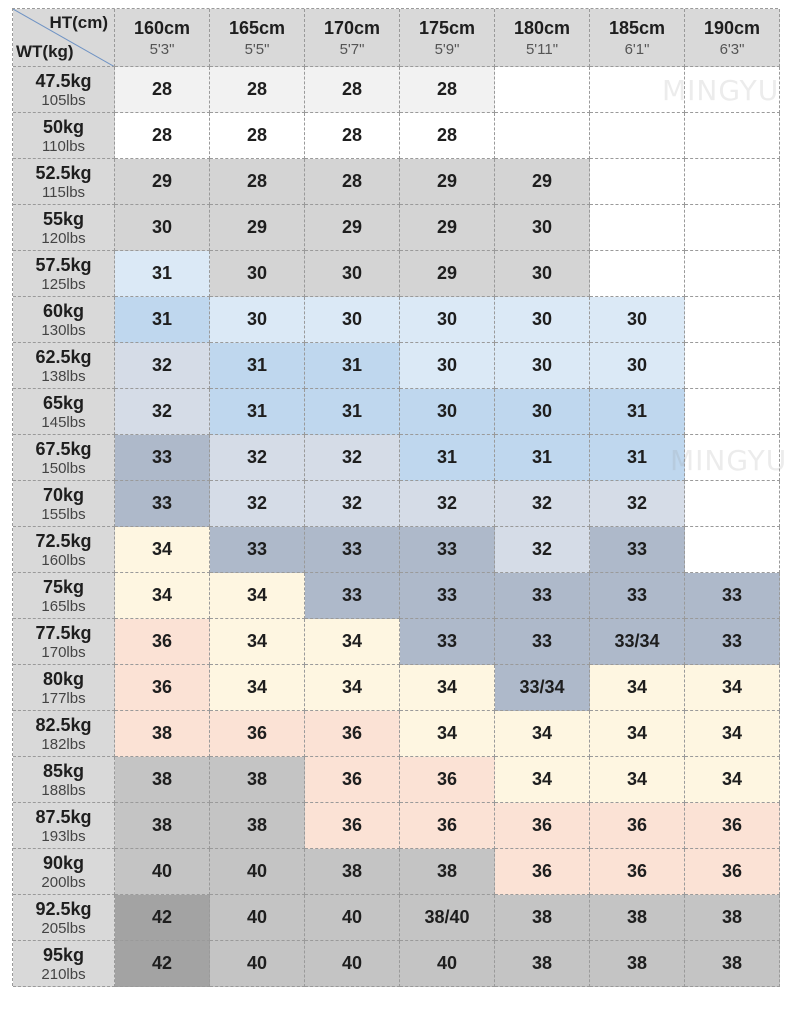  I want to click on weight-lbs-label: 125lbs, so click(63, 284).